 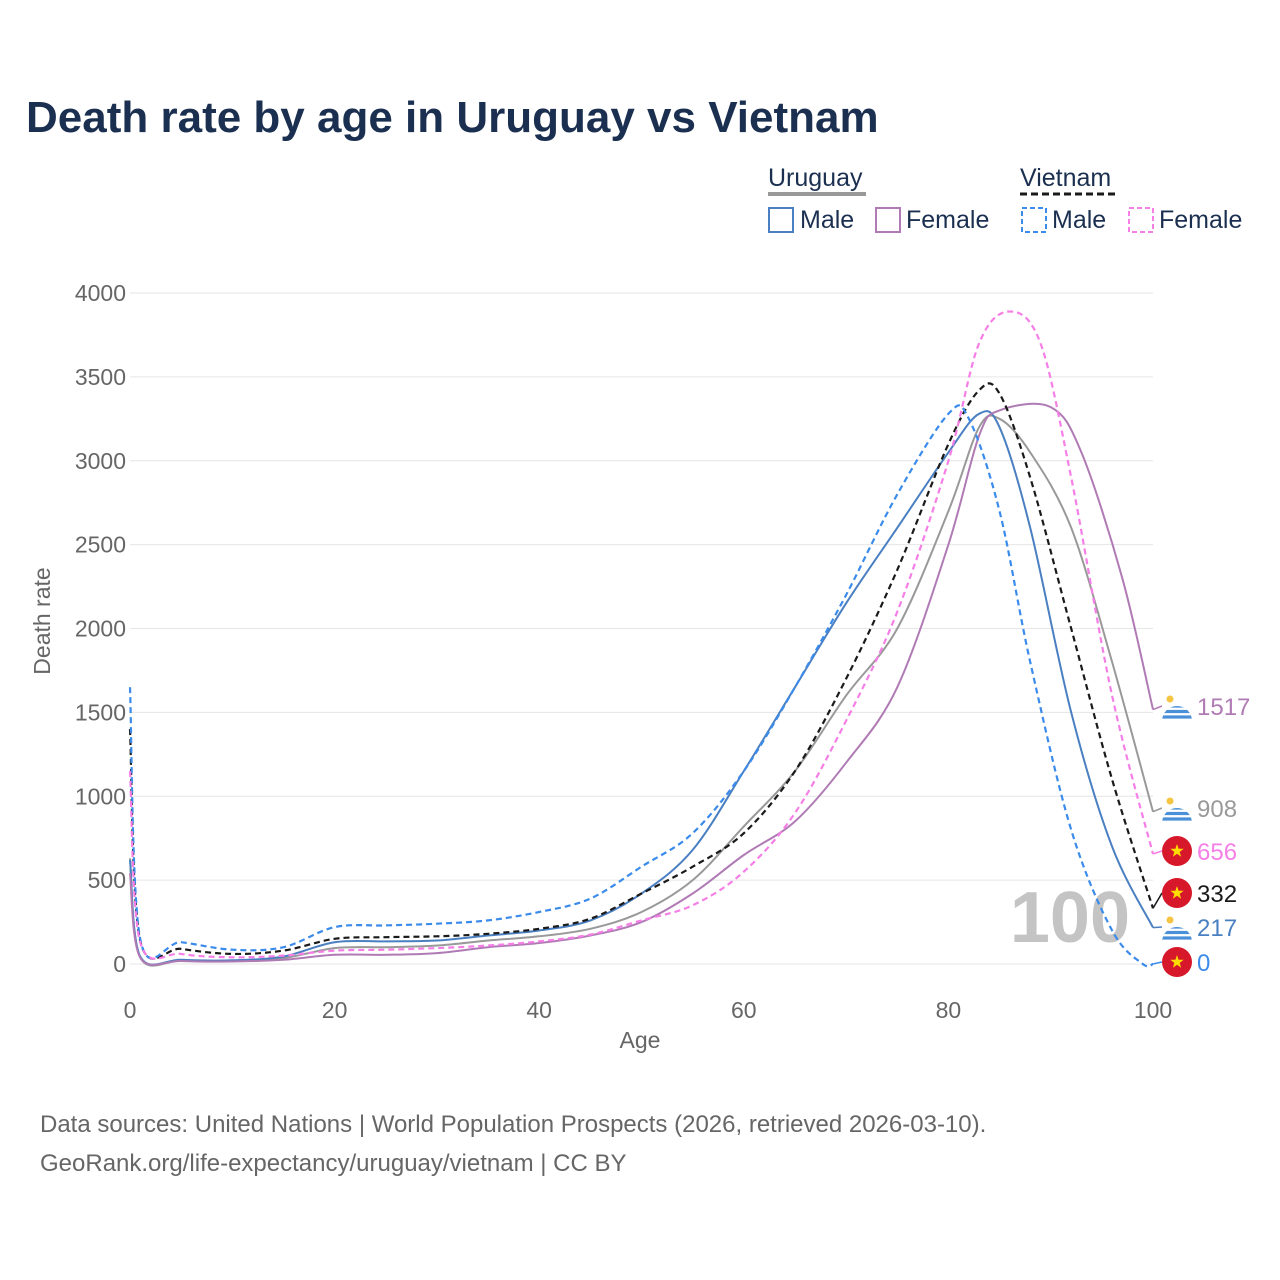 I want to click on y-tick-label: 4000, so click(x=100, y=293).